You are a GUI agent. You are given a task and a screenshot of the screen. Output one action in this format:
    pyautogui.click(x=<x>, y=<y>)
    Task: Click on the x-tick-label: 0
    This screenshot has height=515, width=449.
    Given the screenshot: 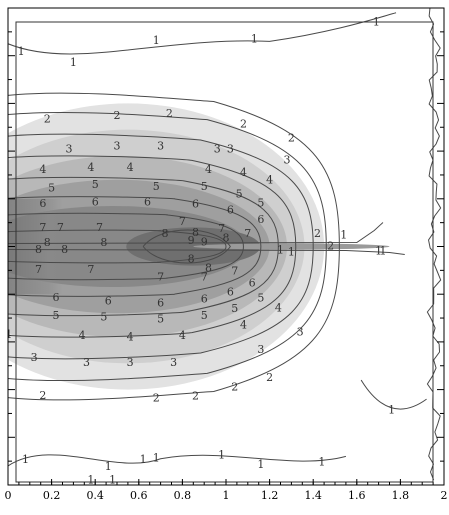 What is the action you would take?
    pyautogui.click(x=8, y=495)
    